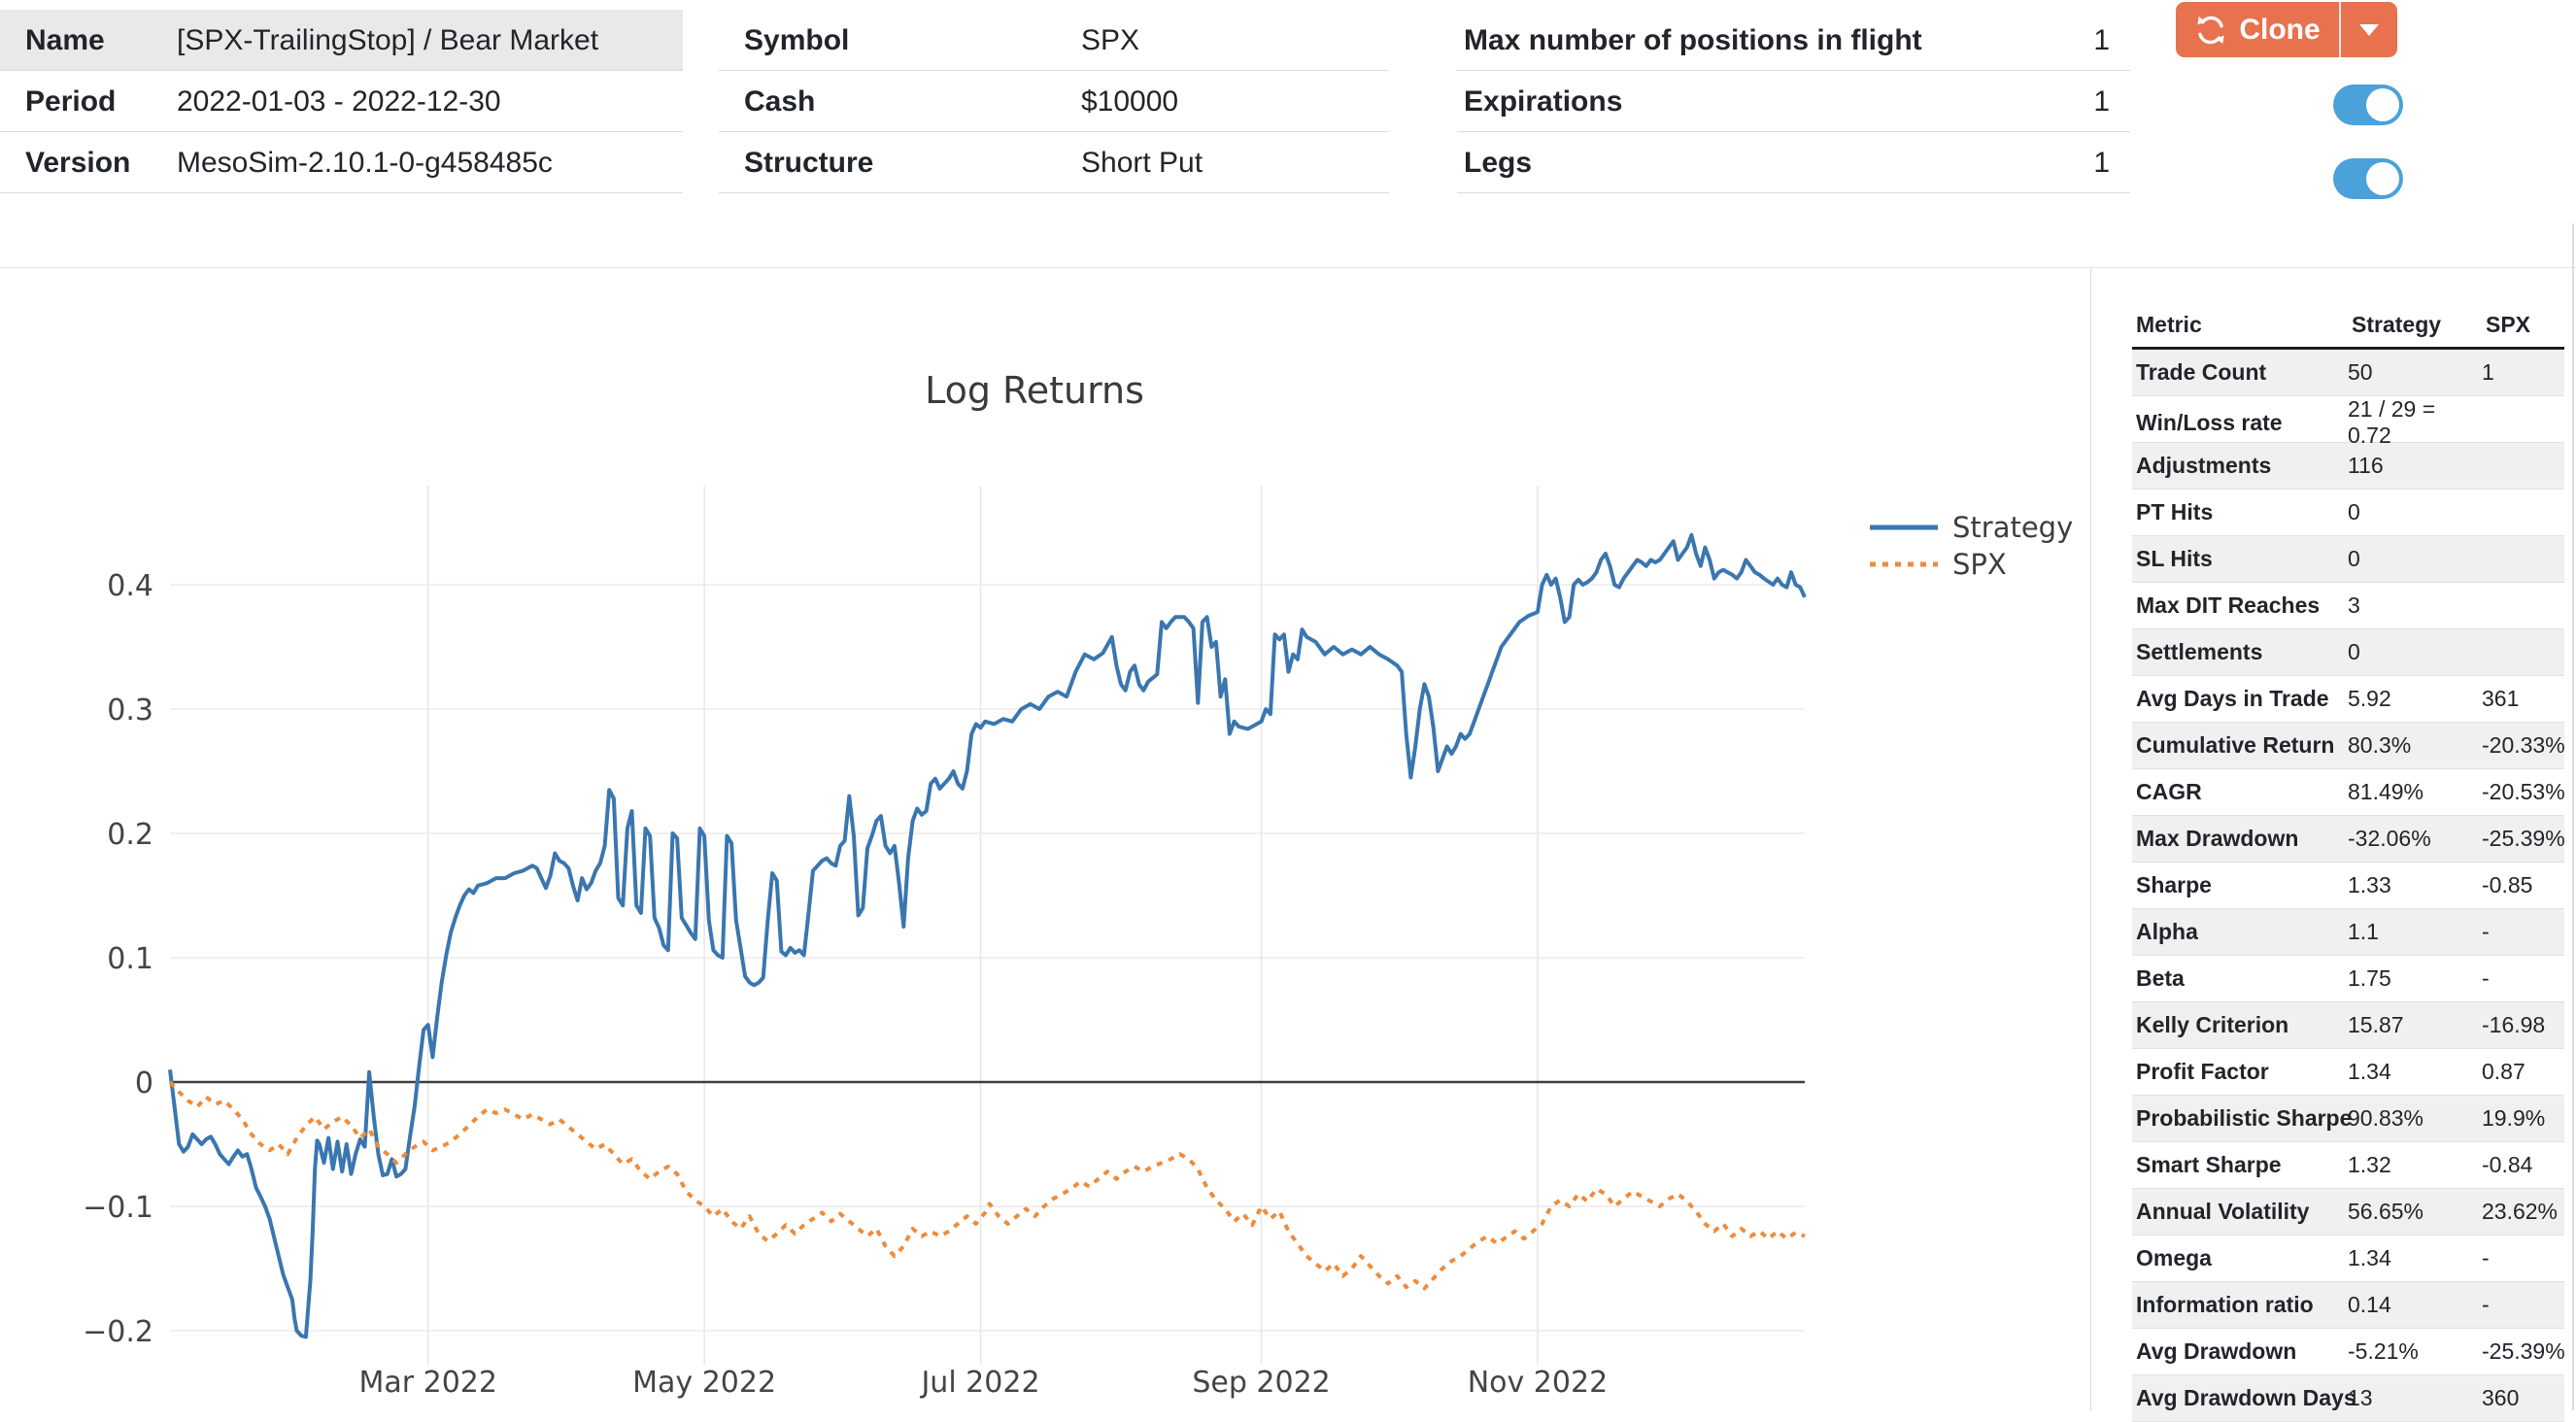  I want to click on period-value: 2022-01-03 - 2022-12-30, so click(339, 102).